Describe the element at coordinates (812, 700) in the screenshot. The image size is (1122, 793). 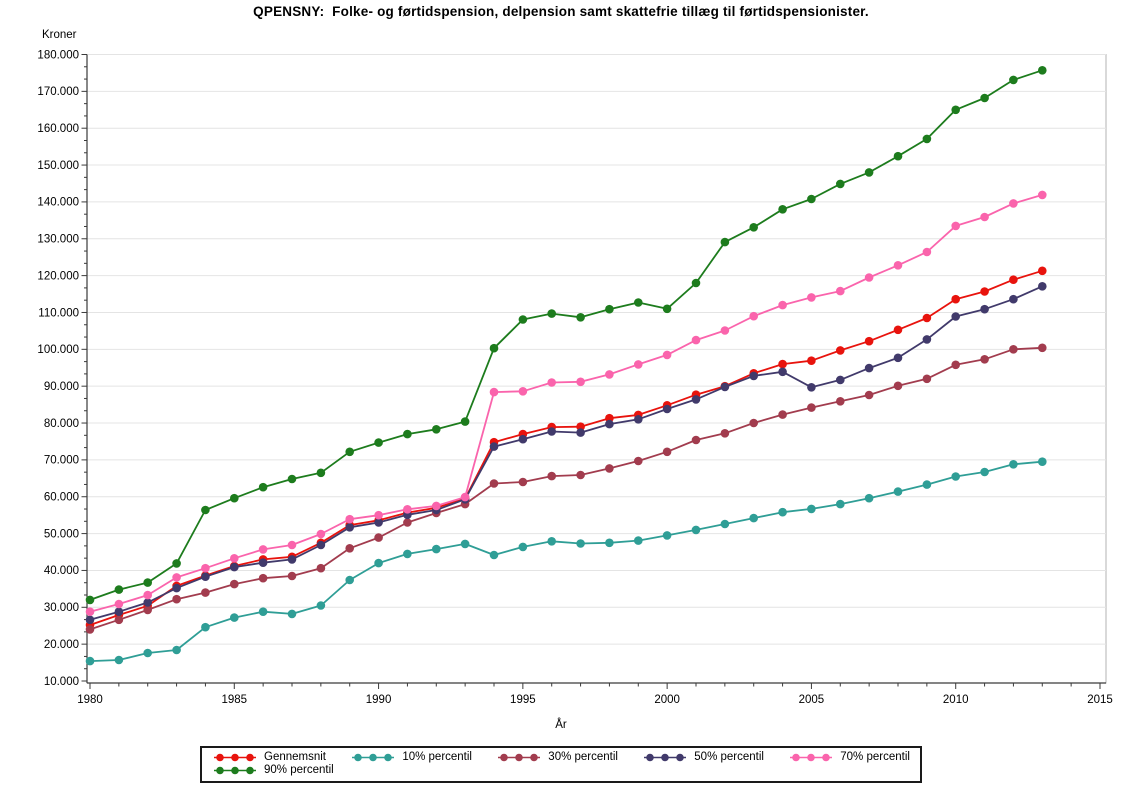
I see `x-tick-label: 2005` at that location.